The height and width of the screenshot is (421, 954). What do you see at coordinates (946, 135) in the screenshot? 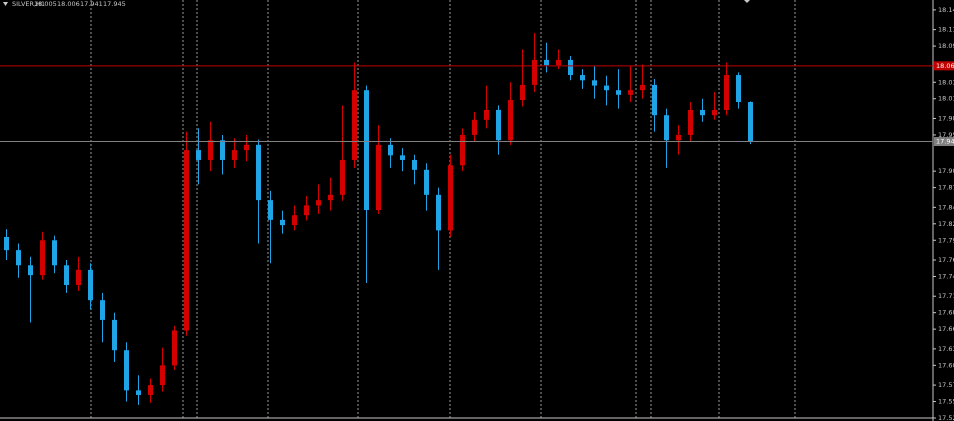
I see `y-tick-label: 17.955` at bounding box center [946, 135].